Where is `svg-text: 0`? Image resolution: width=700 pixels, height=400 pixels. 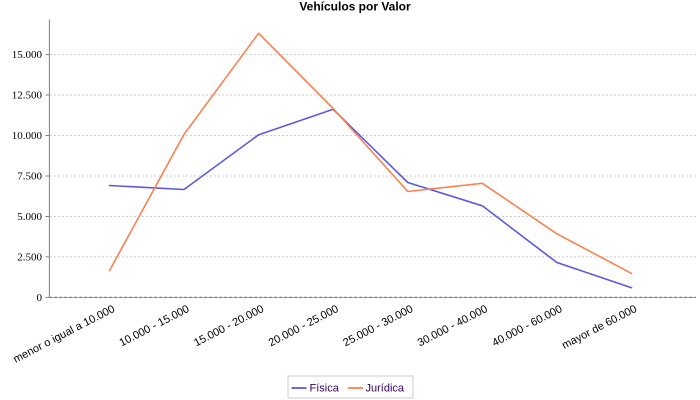 svg-text: 0 is located at coordinates (40, 298).